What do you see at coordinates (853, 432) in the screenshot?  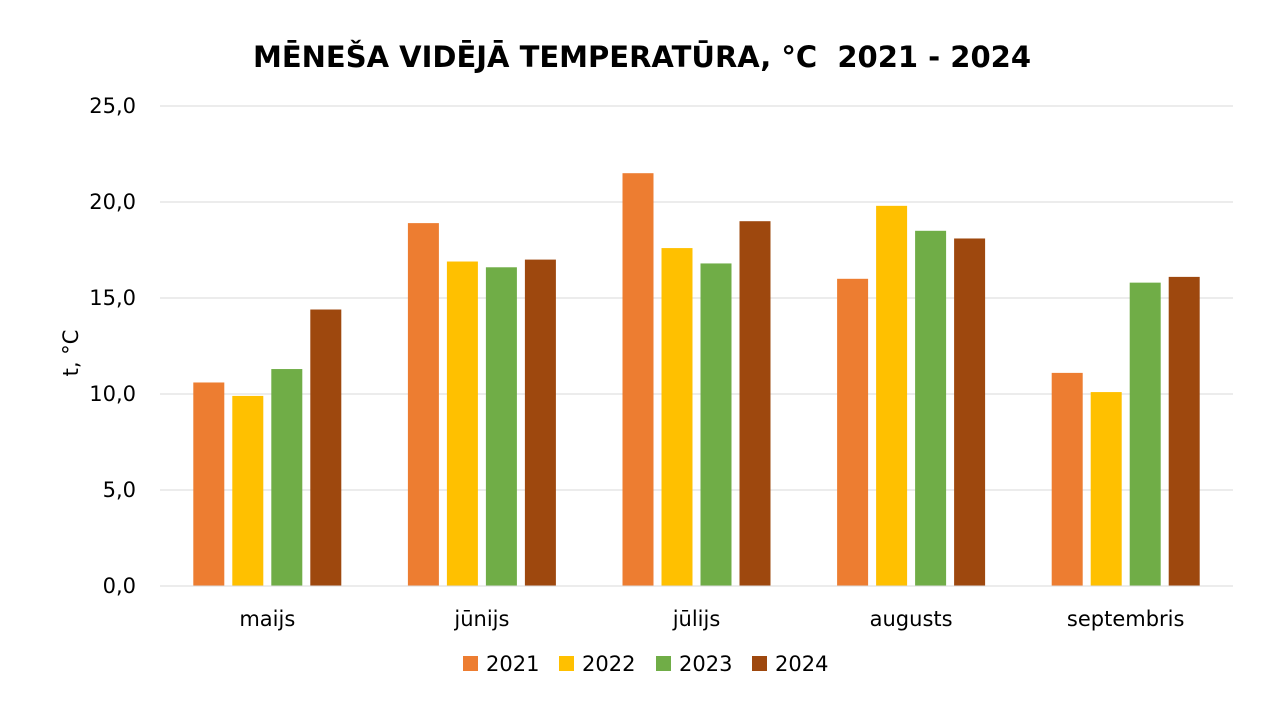 I see `bar-2021-augusts` at bounding box center [853, 432].